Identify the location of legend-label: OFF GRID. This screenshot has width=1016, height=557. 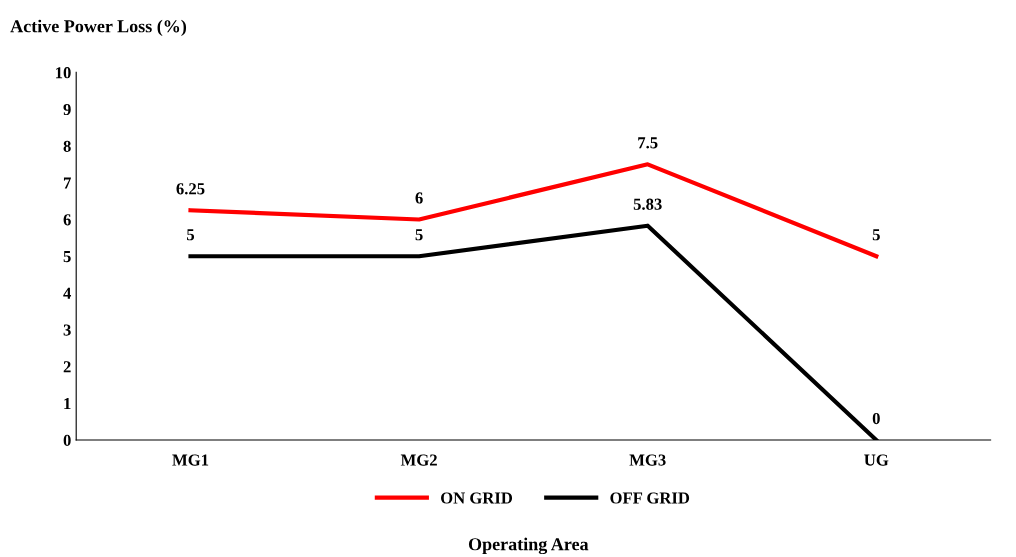
(650, 498).